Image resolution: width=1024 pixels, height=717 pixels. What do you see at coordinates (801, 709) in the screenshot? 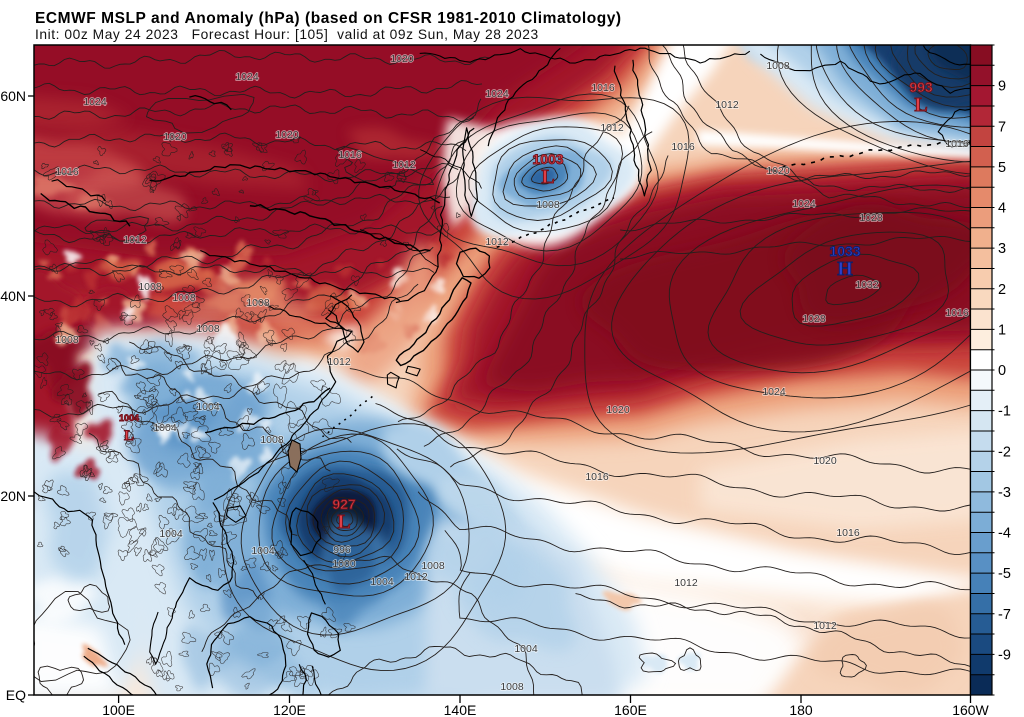
I see `svg-text: 180` at bounding box center [801, 709].